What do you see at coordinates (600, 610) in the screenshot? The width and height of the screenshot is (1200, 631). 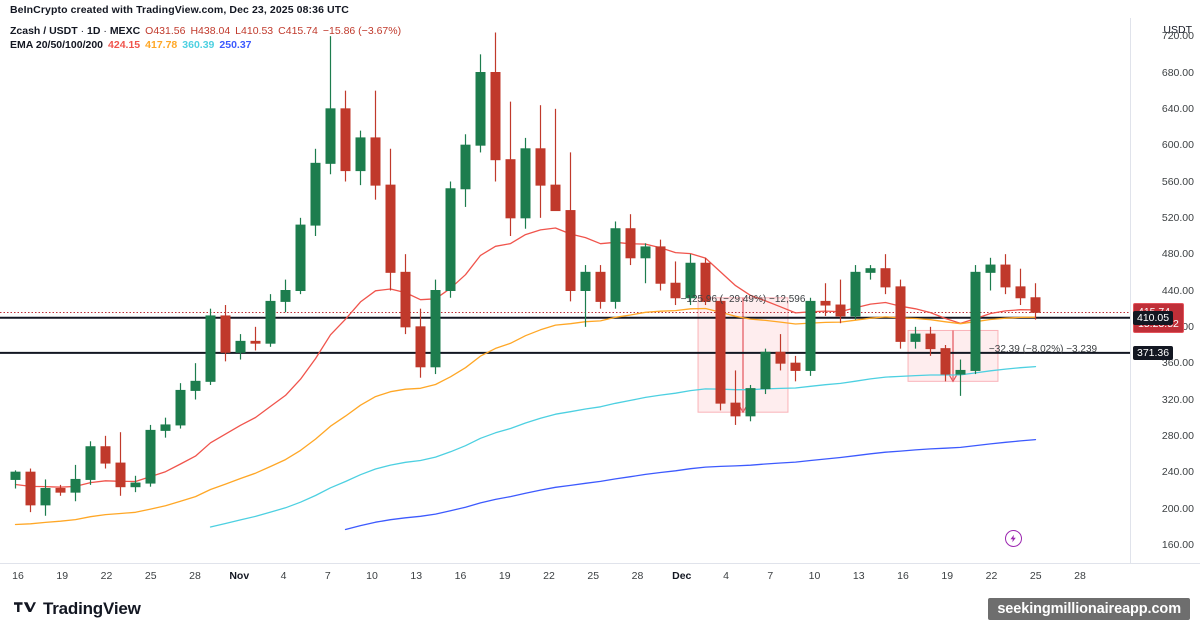 I see `footer-bar: TradingView seekingmillionaireapp.com` at bounding box center [600, 610].